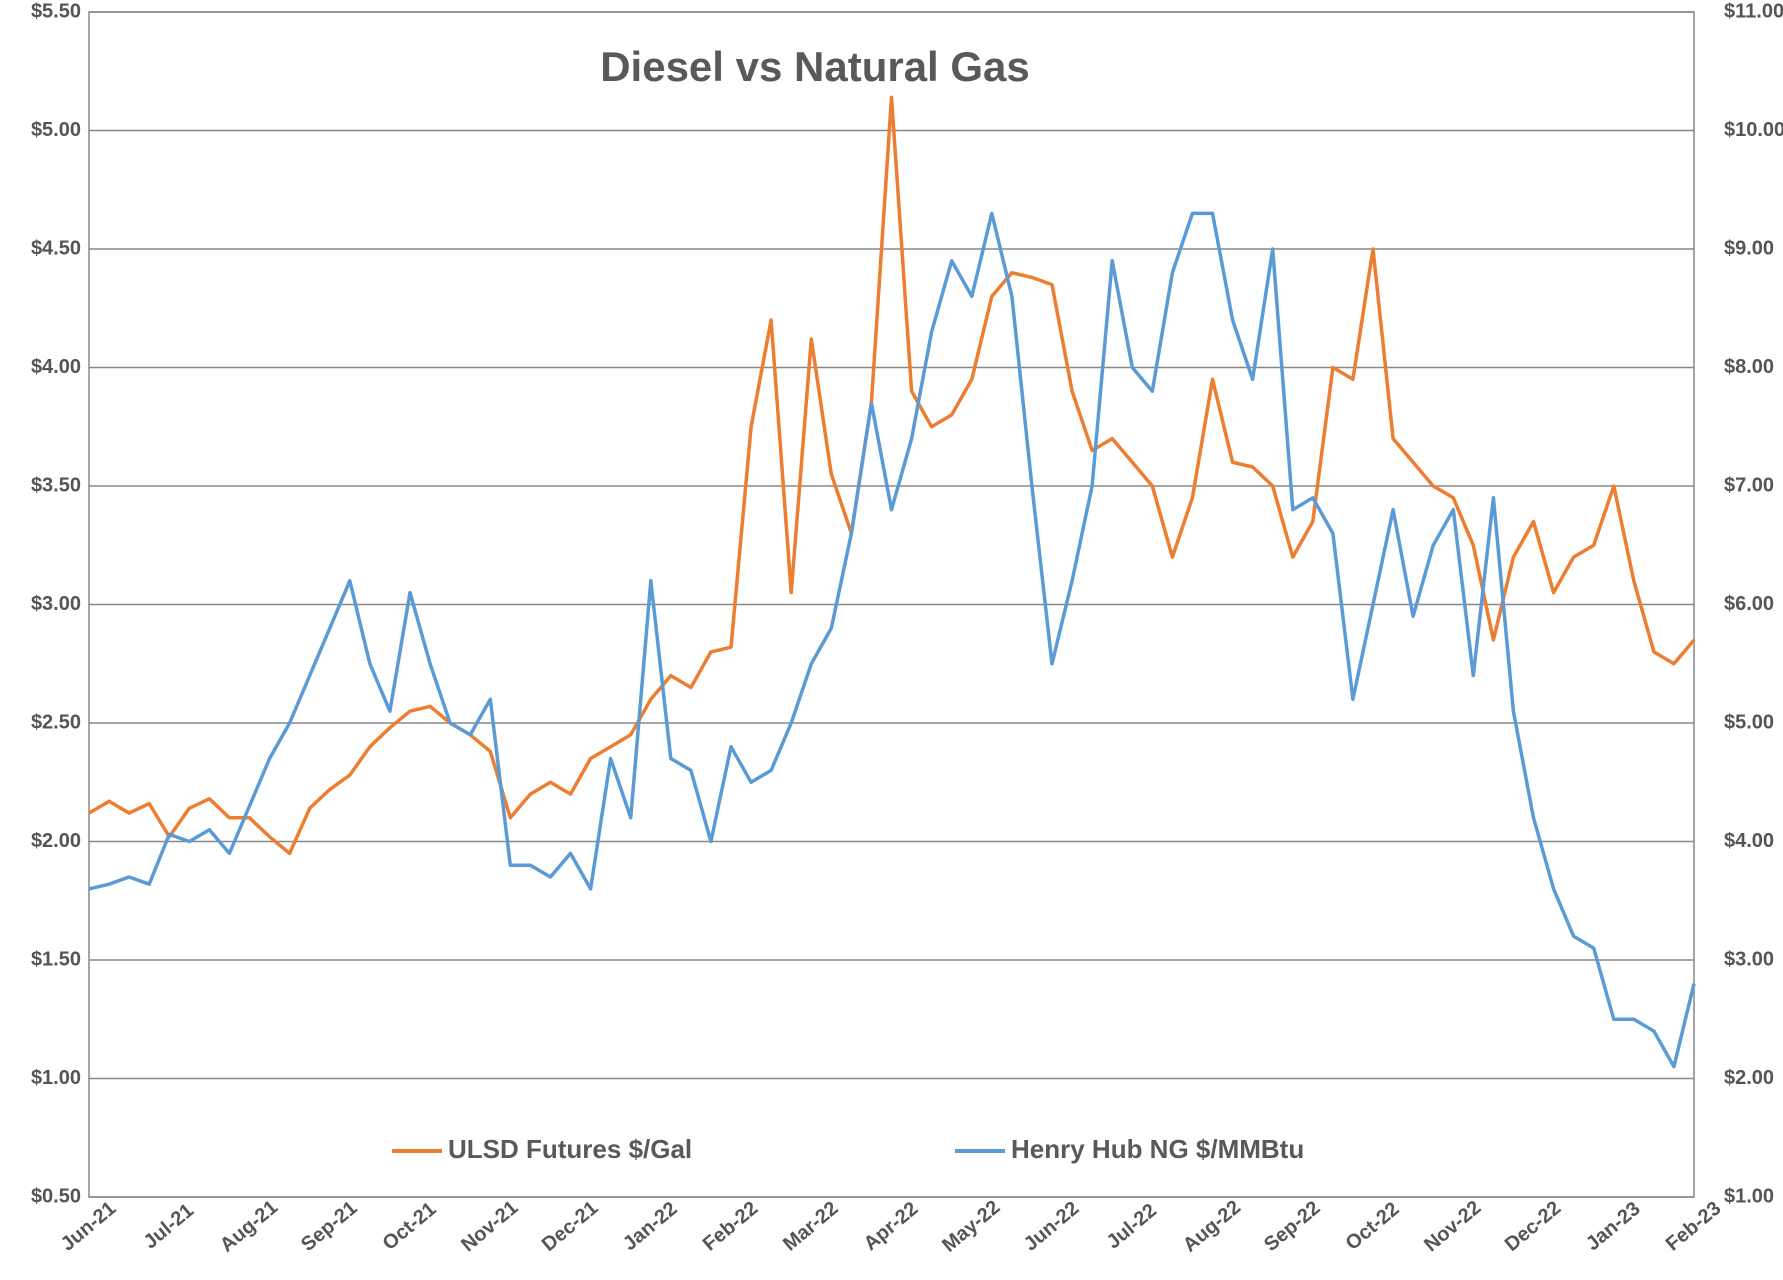 This screenshot has height=1280, width=1783. I want to click on y-tick-label: $1.50, so click(56, 959).